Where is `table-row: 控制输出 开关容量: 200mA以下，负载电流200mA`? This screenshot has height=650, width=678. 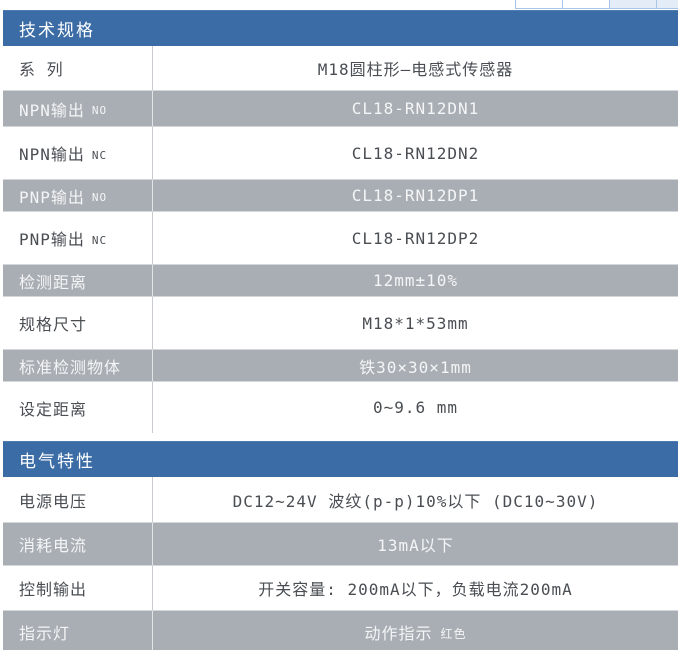 table-row: 控制输出 开关容量: 200mA以下，负载电流200mA is located at coordinates (340, 588).